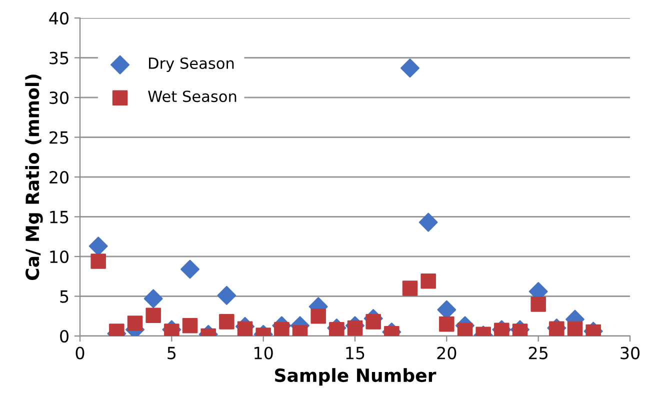 The height and width of the screenshot is (406, 646). I want to click on y-tick-label: 35, so click(59, 58).